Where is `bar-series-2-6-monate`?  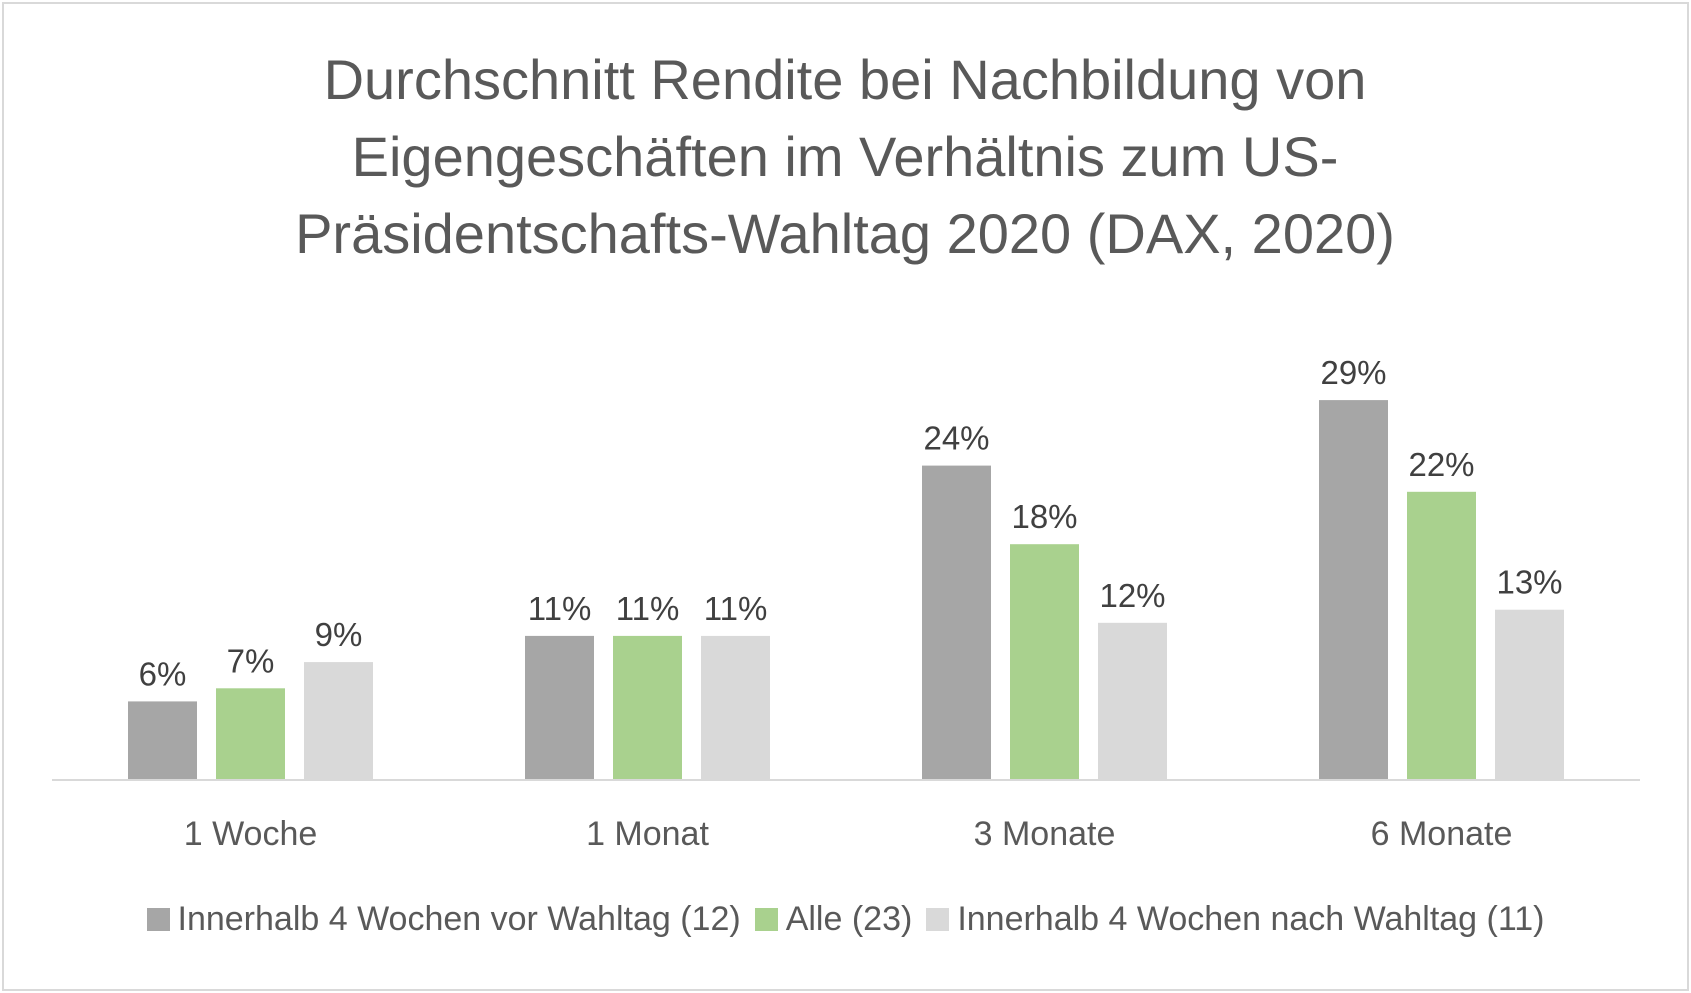
bar-series-2-6-monate is located at coordinates (1441, 635).